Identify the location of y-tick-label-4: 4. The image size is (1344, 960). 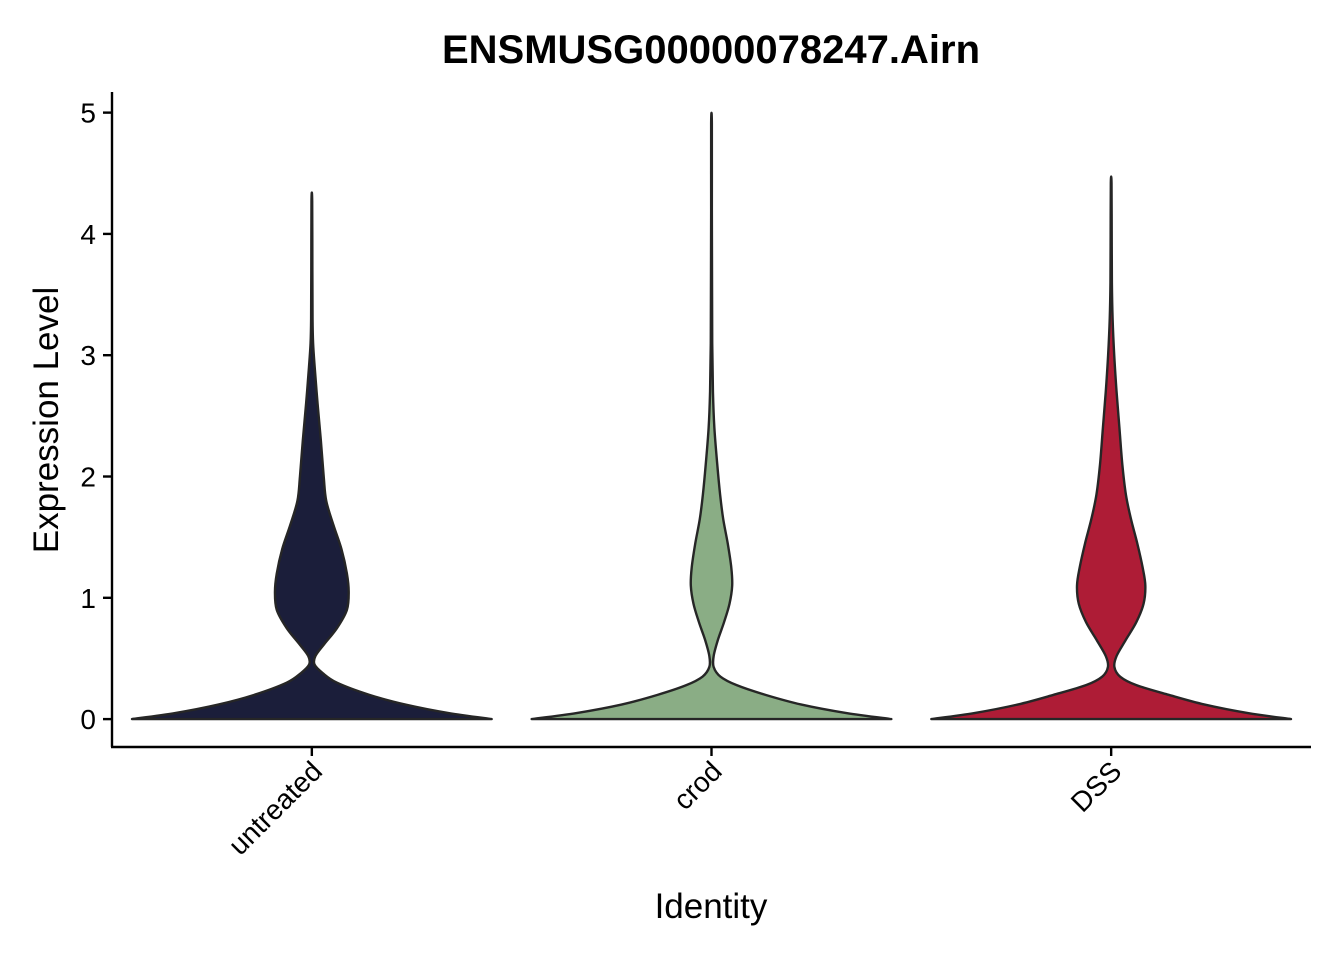
(88, 234).